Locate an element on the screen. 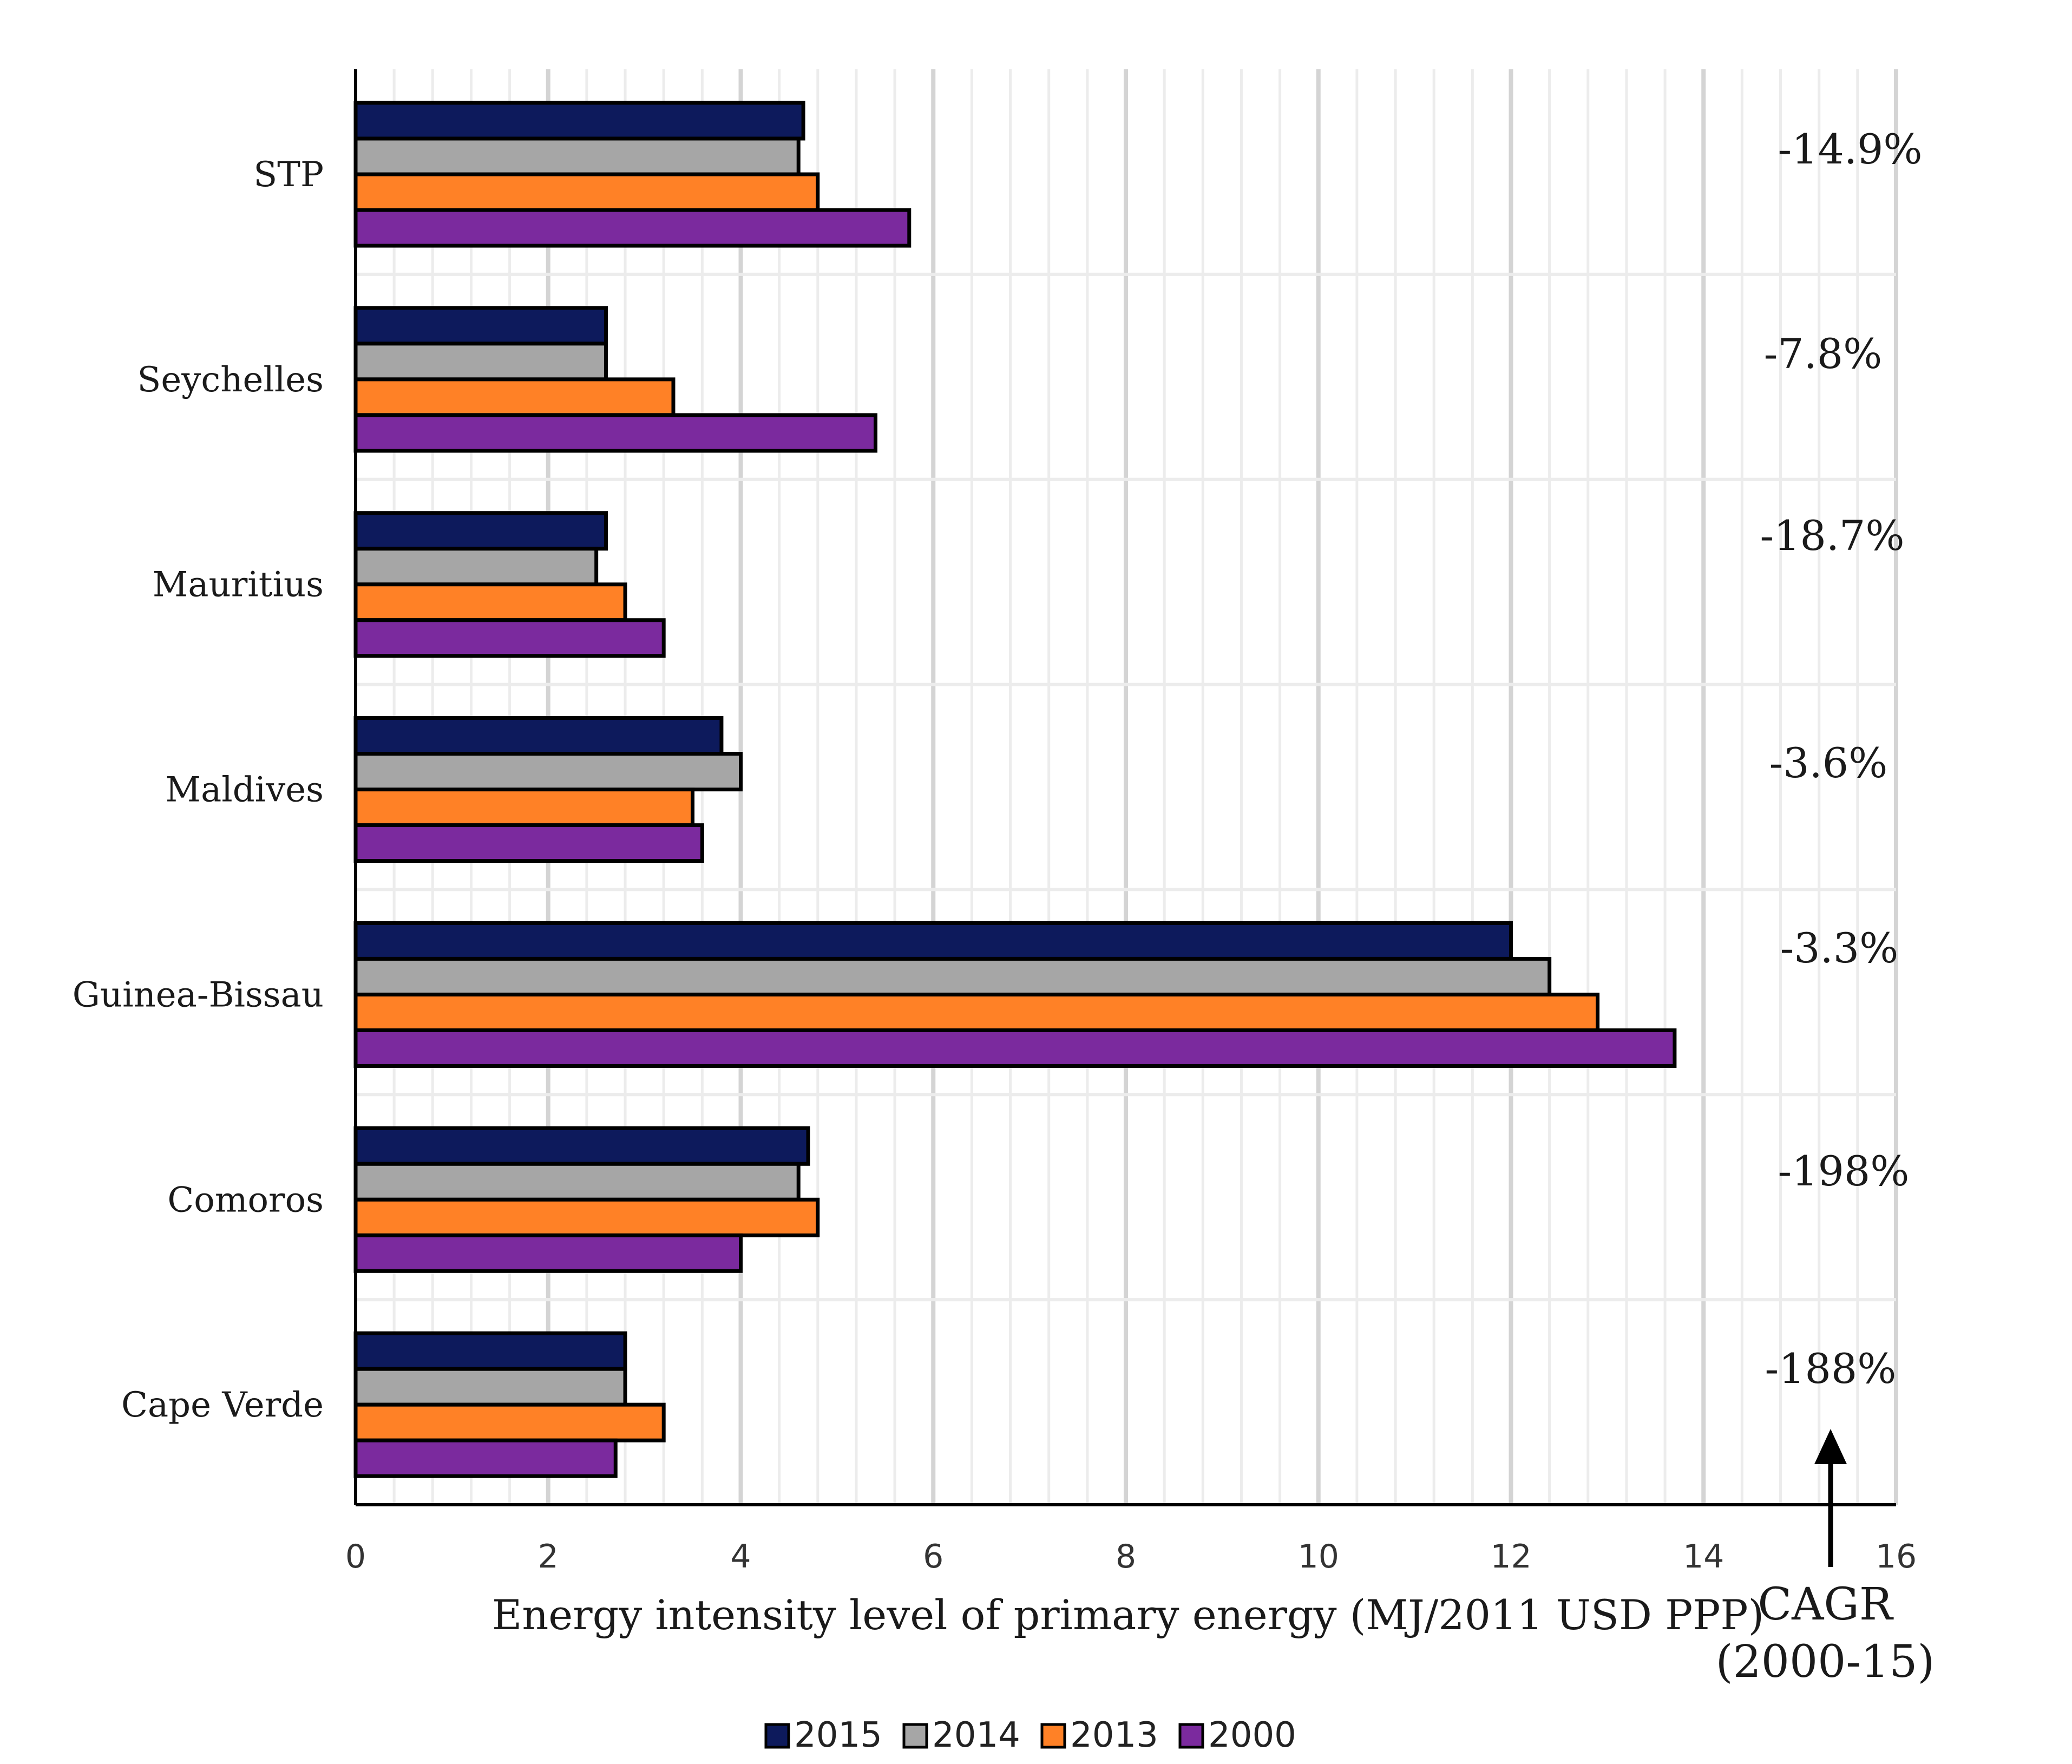  cagr-labels: -14.9% -7.8% -18.7% -3.6% -3.3% -198% -188% is located at coordinates (1841, 759).